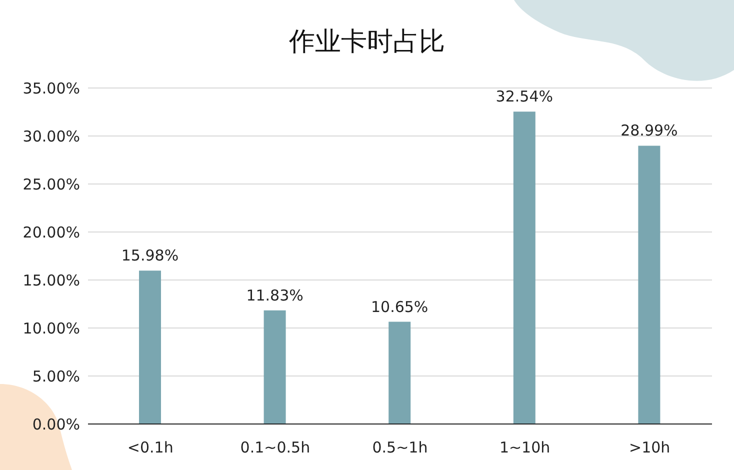  What do you see at coordinates (649, 131) in the screenshot?
I see `data-label: 28.99%` at bounding box center [649, 131].